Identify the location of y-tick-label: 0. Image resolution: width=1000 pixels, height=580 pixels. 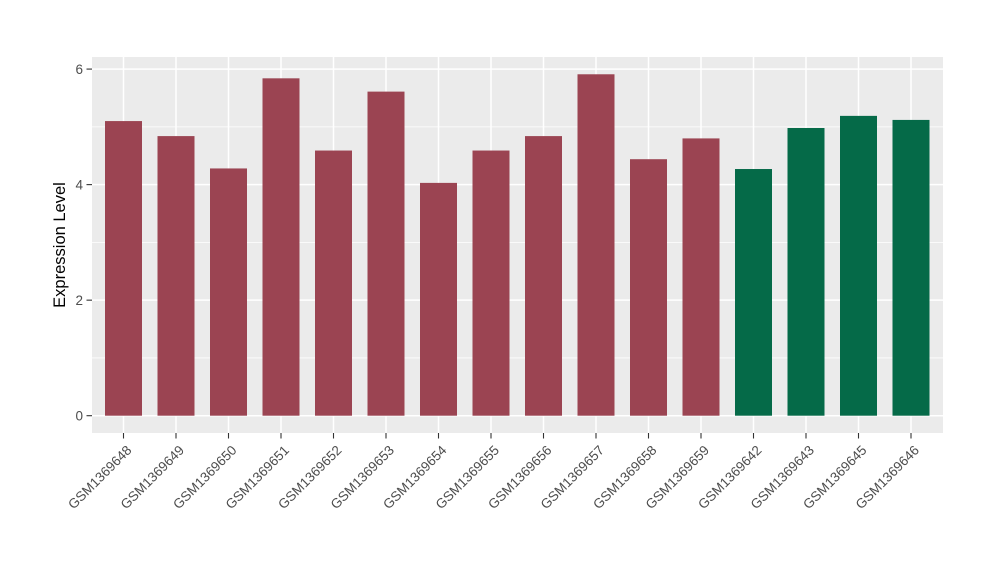
(79, 415).